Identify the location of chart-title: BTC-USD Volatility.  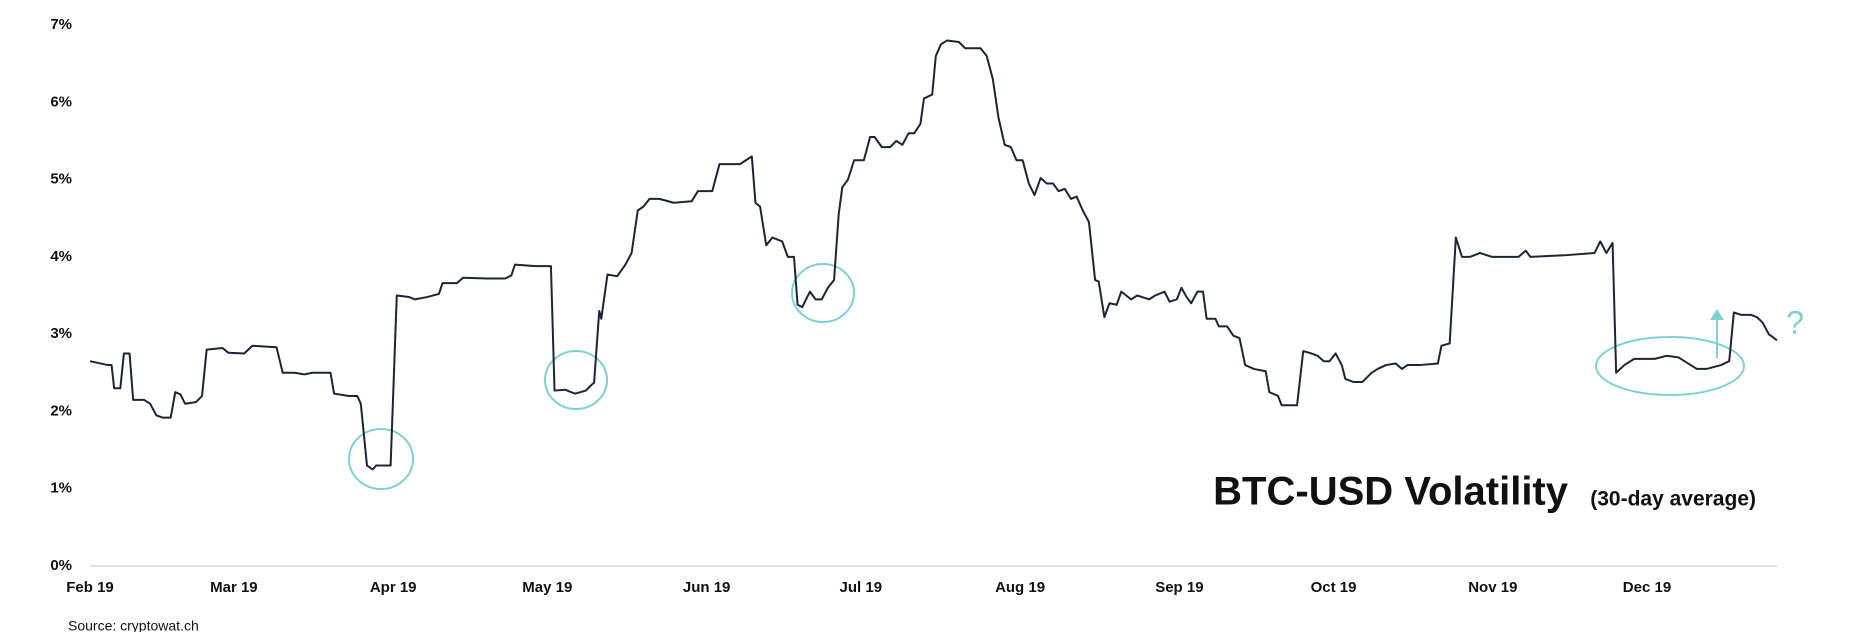
(1391, 492).